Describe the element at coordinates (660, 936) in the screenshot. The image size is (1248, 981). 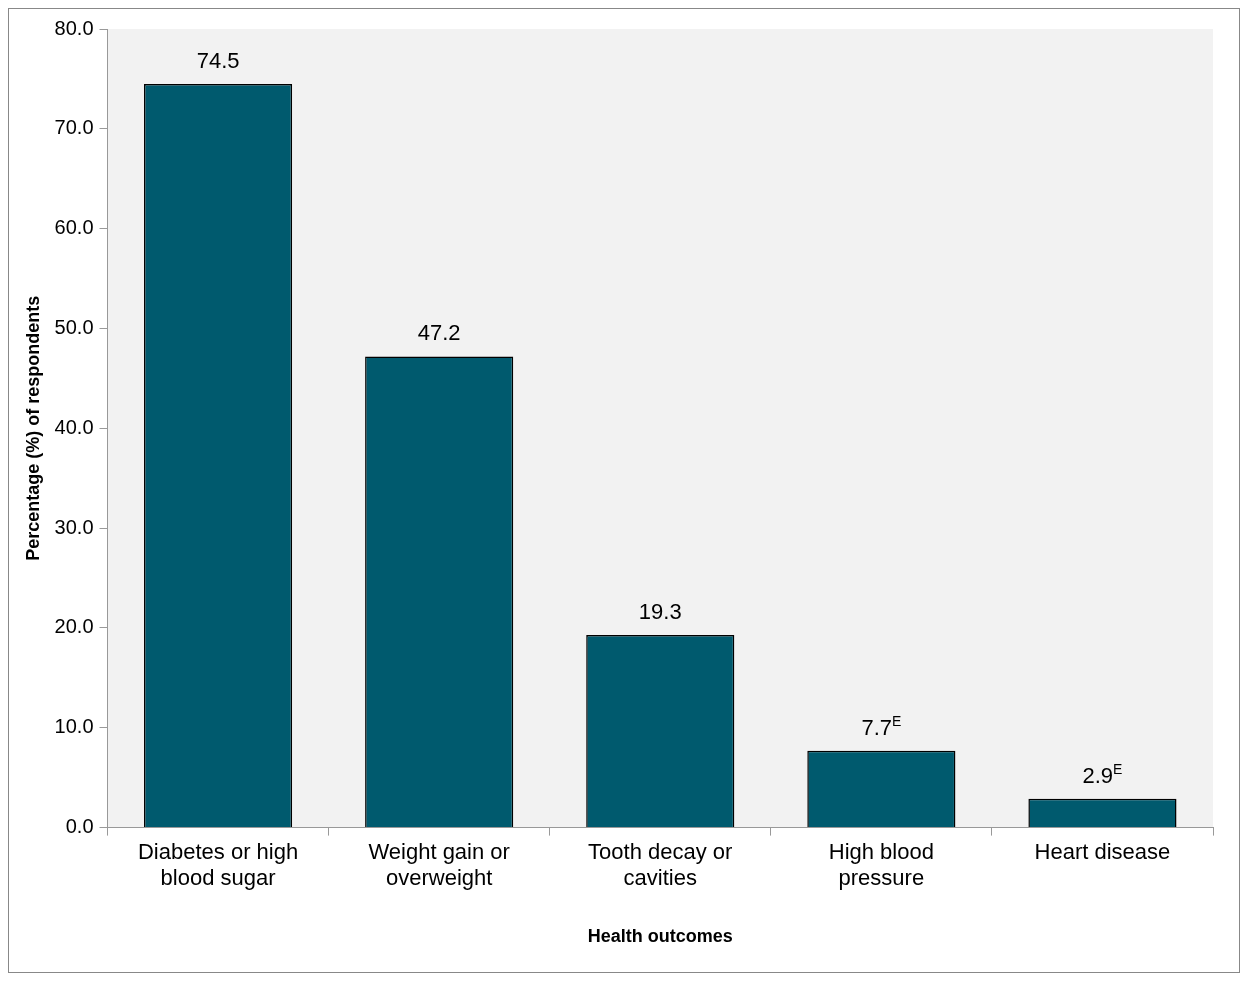
I see `x-axis-title: Health outcomes` at that location.